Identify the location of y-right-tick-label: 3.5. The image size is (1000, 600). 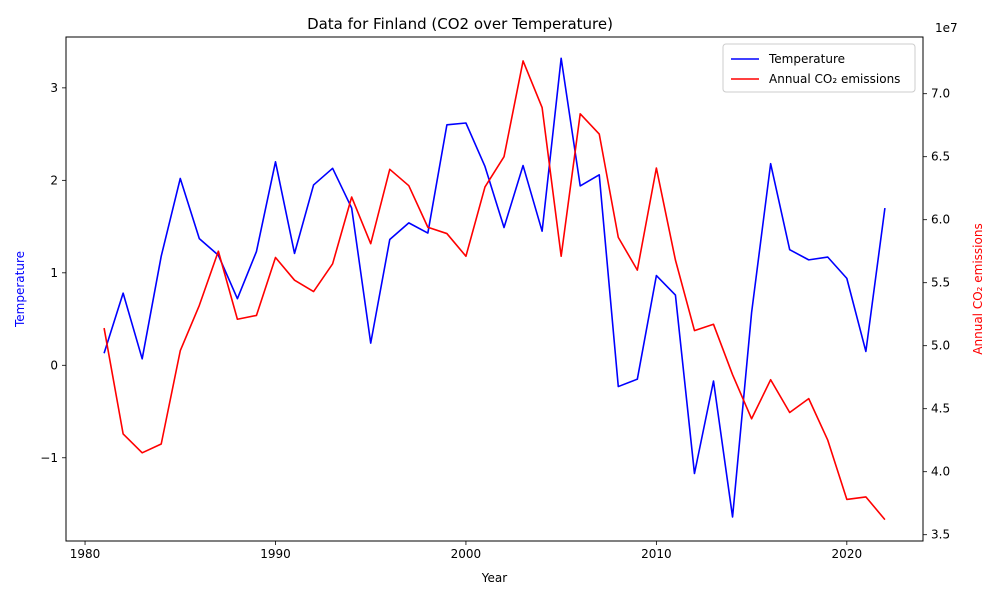
(940, 535).